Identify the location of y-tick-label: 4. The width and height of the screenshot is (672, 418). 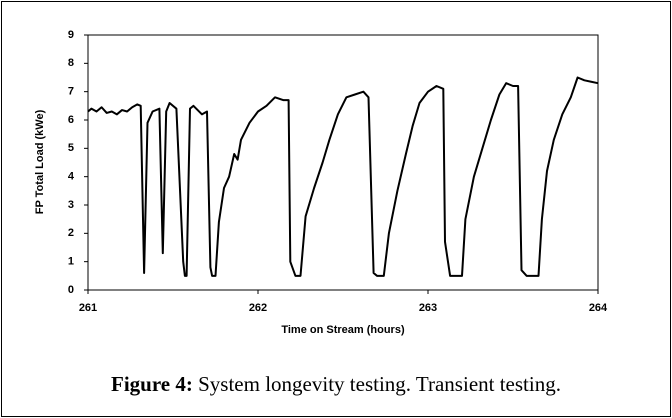
(71, 177).